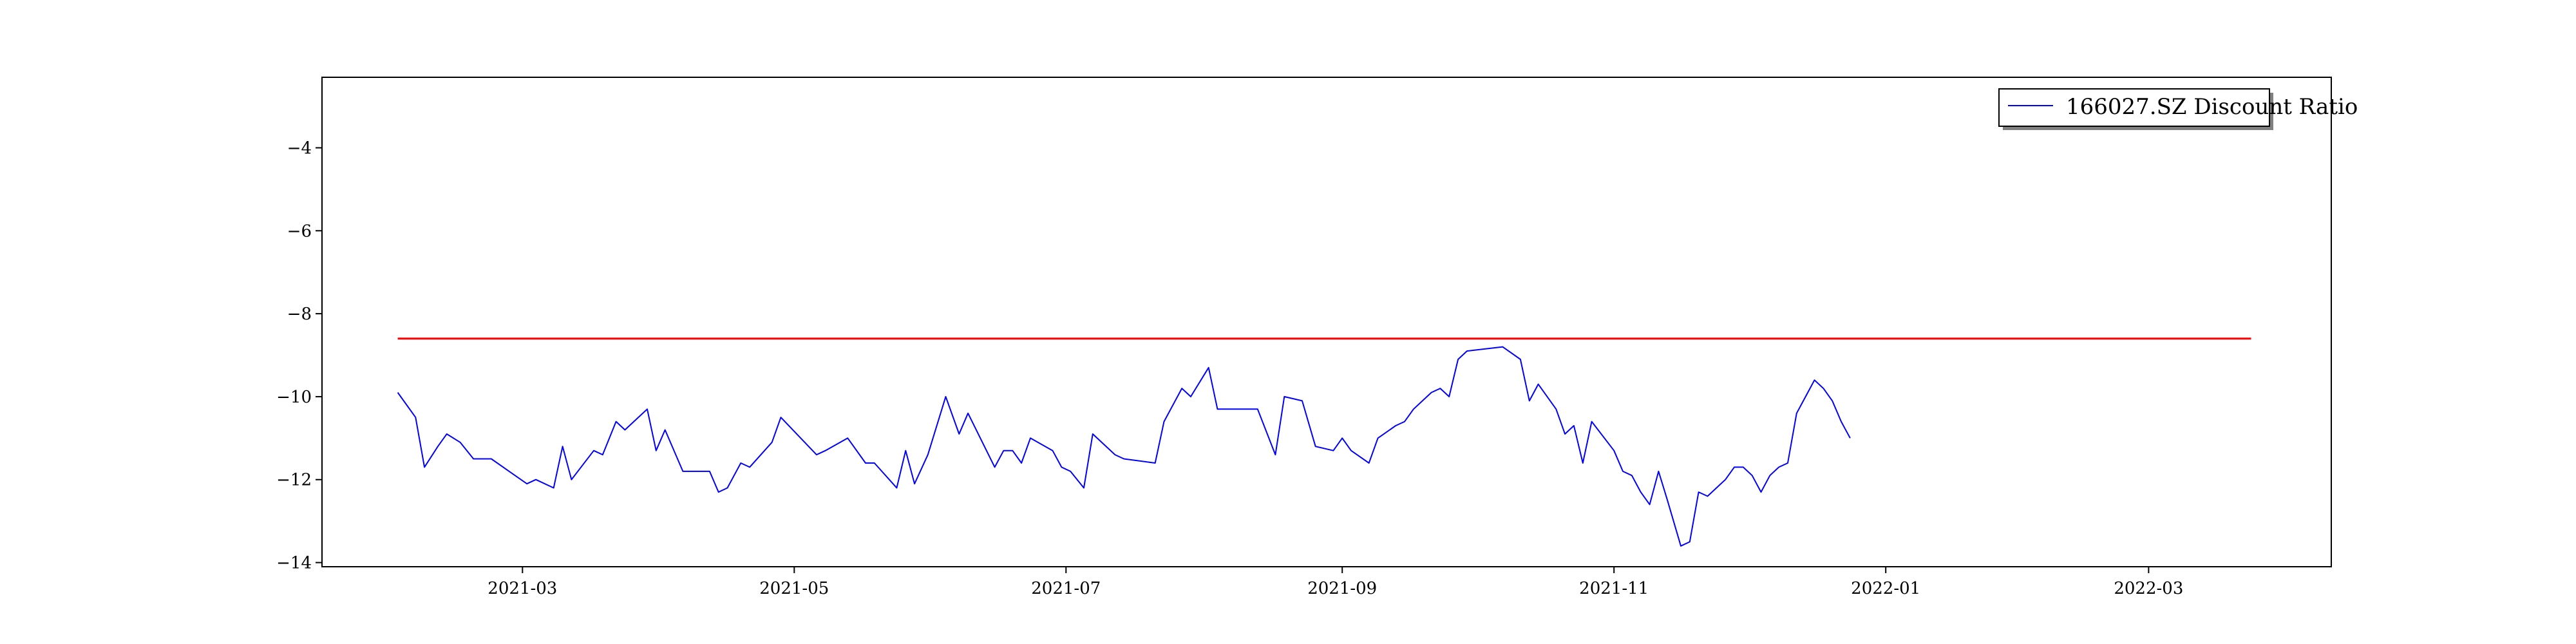 This screenshot has width=2576, height=644. I want to click on y-tick-label: −14, so click(294, 563).